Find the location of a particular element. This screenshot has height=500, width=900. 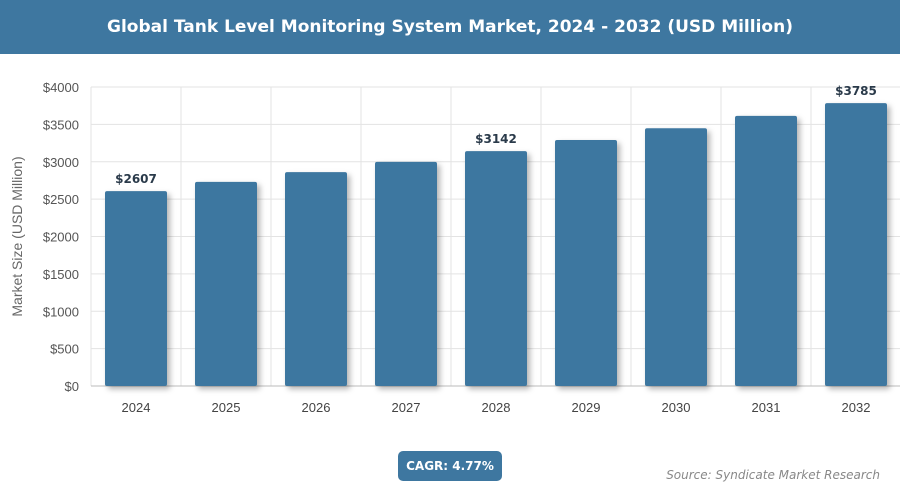

x-tick-label: 2025 is located at coordinates (226, 407).